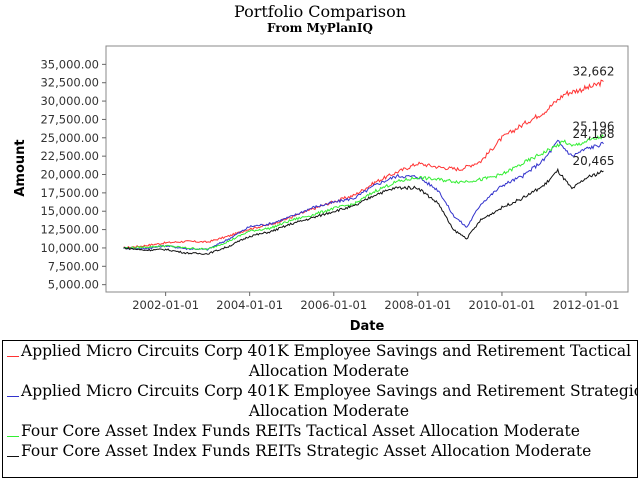 This screenshot has width=640, height=480. I want to click on end-value-label: 20,465, so click(593, 161).